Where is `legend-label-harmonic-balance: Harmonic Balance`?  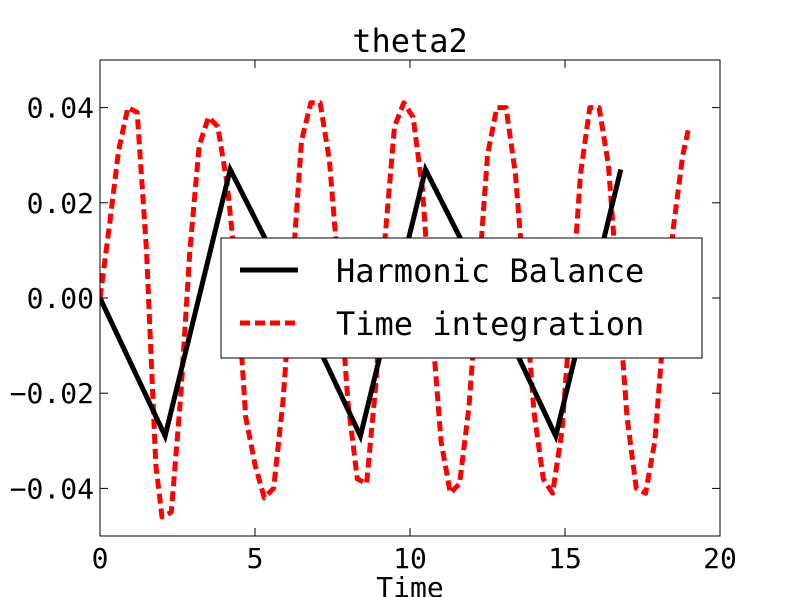
legend-label-harmonic-balance: Harmonic Balance is located at coordinates (490, 271).